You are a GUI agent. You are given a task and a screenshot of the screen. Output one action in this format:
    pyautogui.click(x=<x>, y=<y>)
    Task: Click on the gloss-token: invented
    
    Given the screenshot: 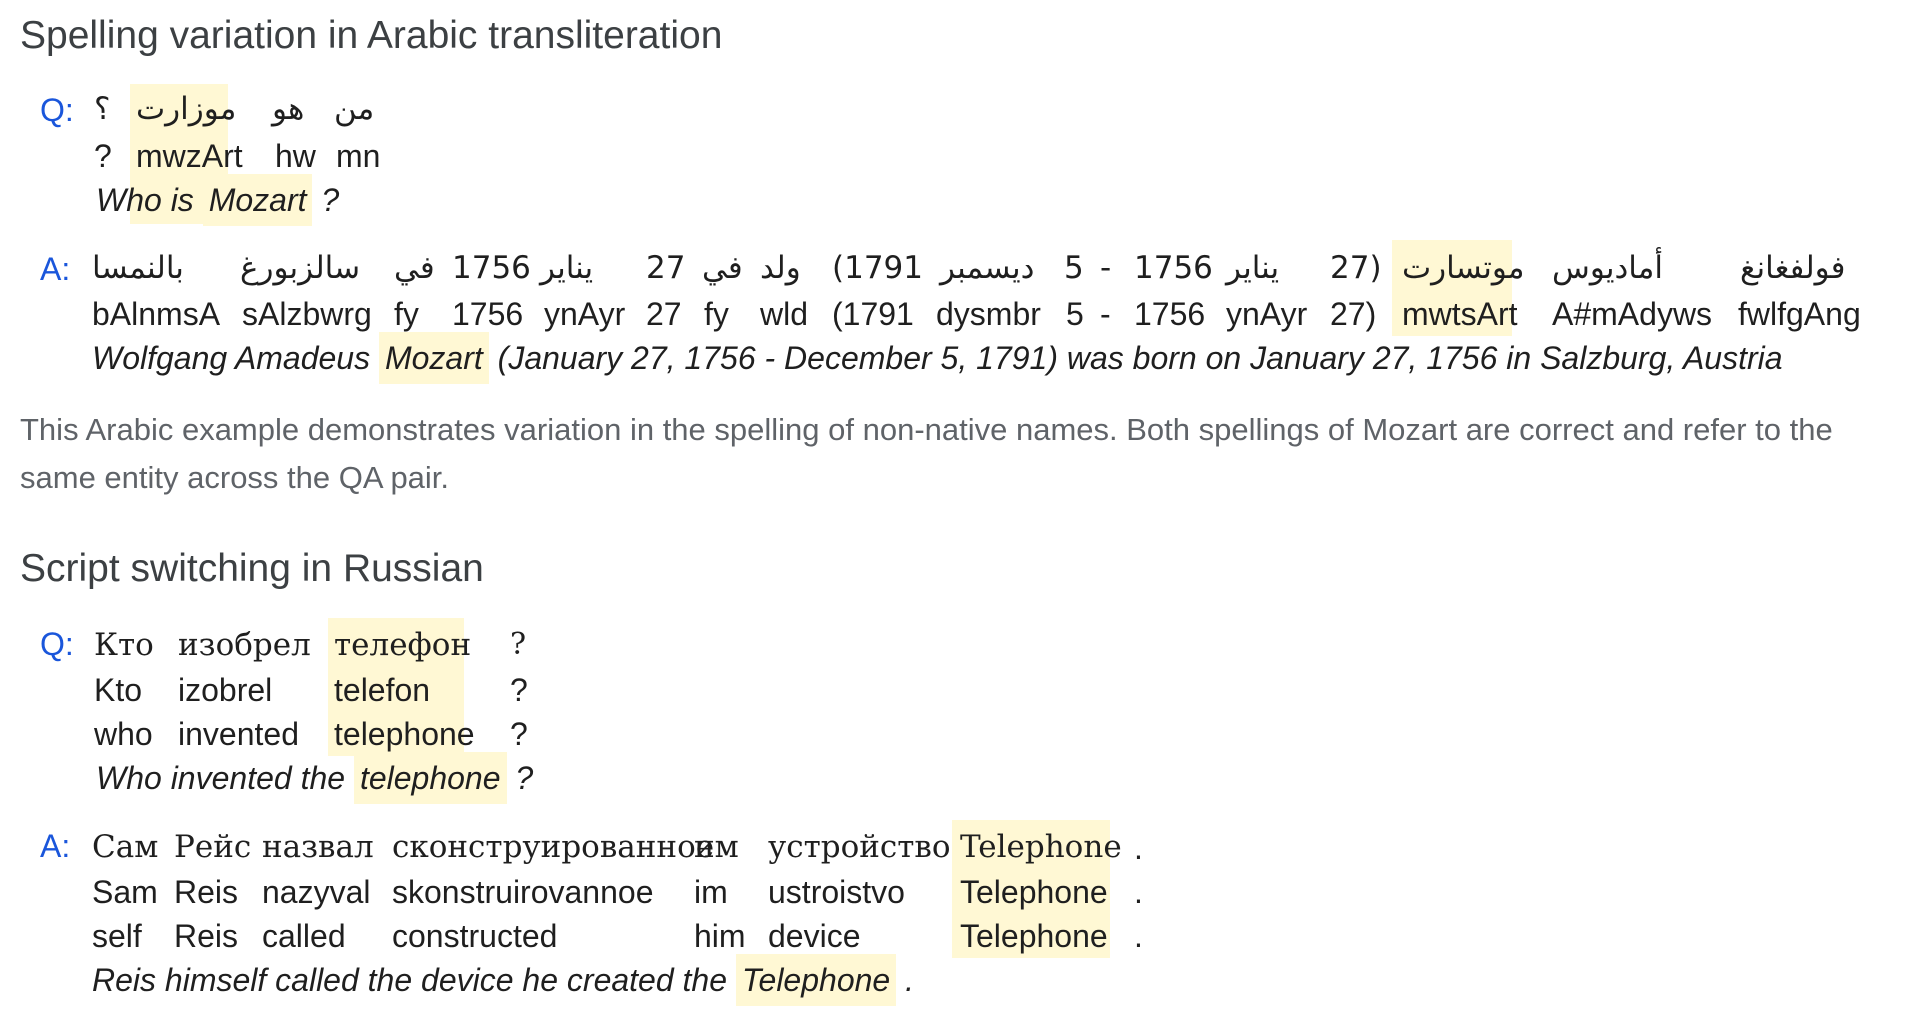 What is the action you would take?
    pyautogui.click(x=238, y=734)
    